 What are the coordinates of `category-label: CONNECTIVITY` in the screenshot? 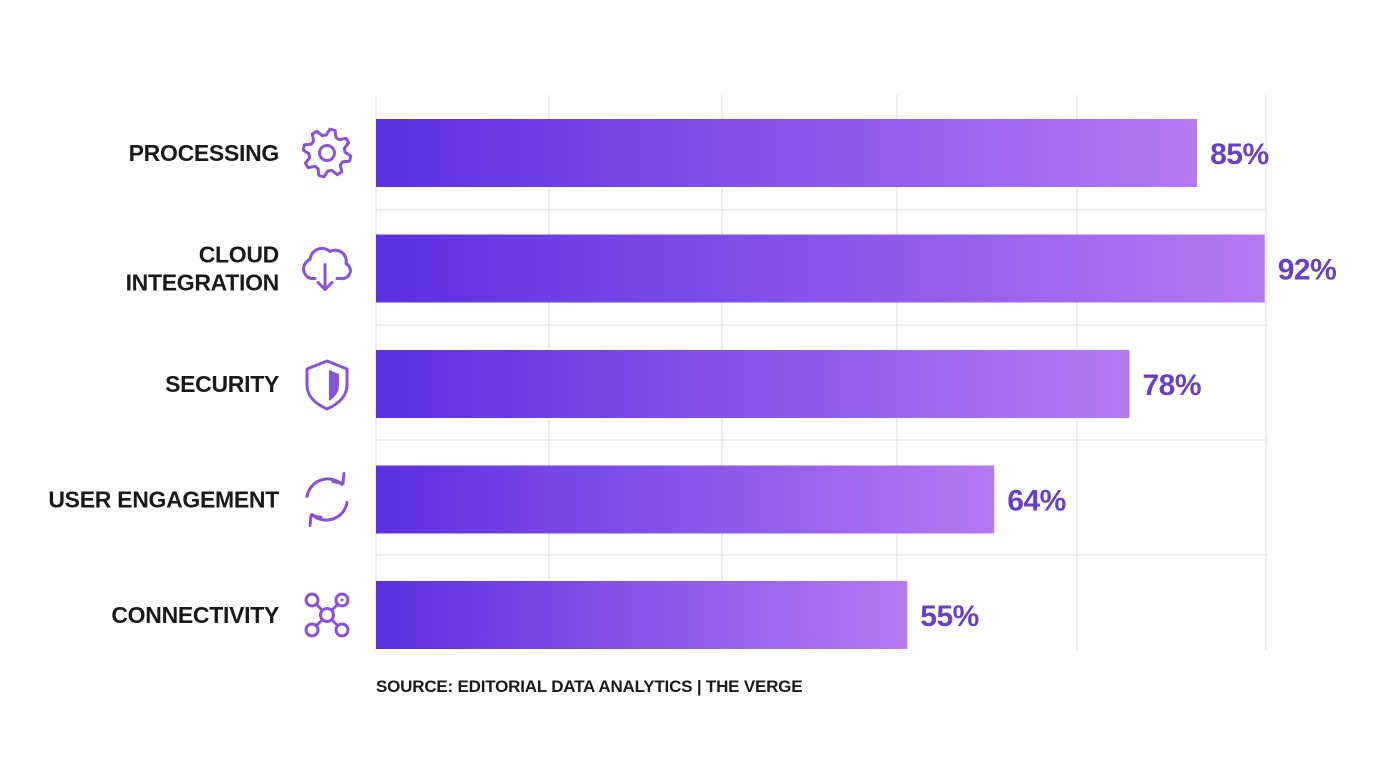 It's located at (195, 615).